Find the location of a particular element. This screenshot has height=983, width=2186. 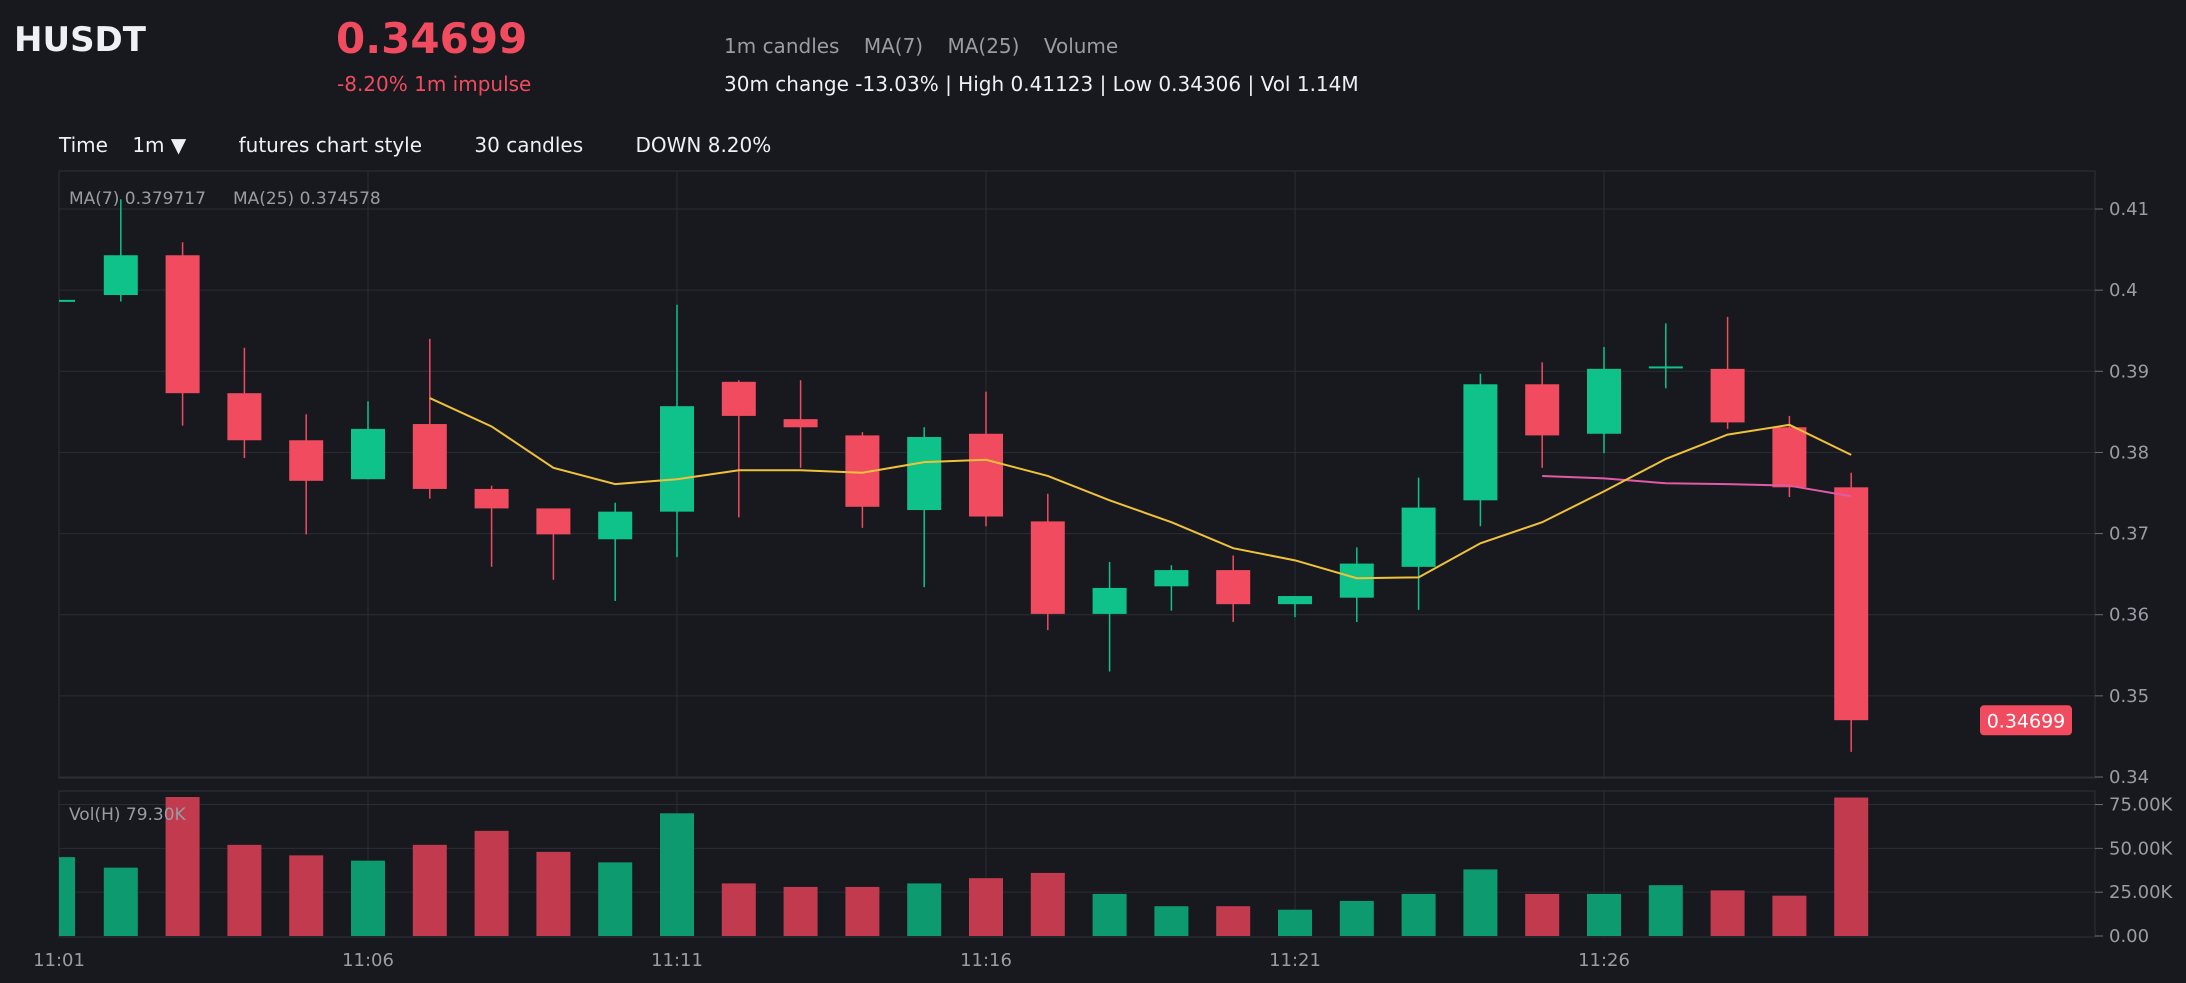

candle-count-label: 30 candles is located at coordinates (529, 145).